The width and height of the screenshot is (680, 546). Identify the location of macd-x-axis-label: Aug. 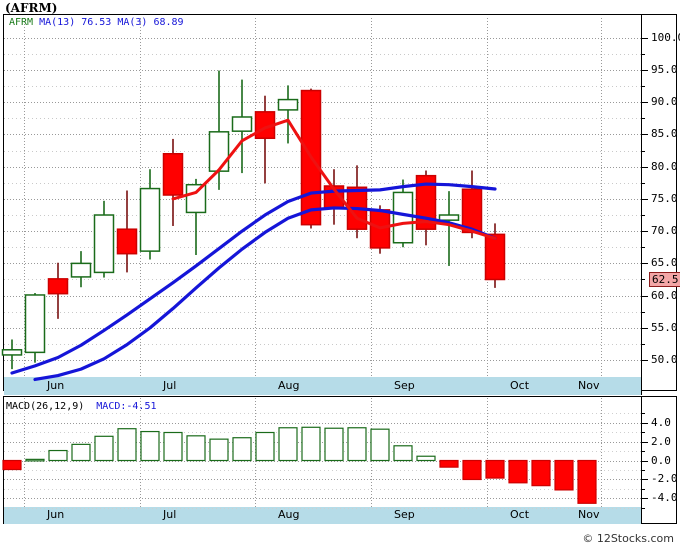
(289, 514).